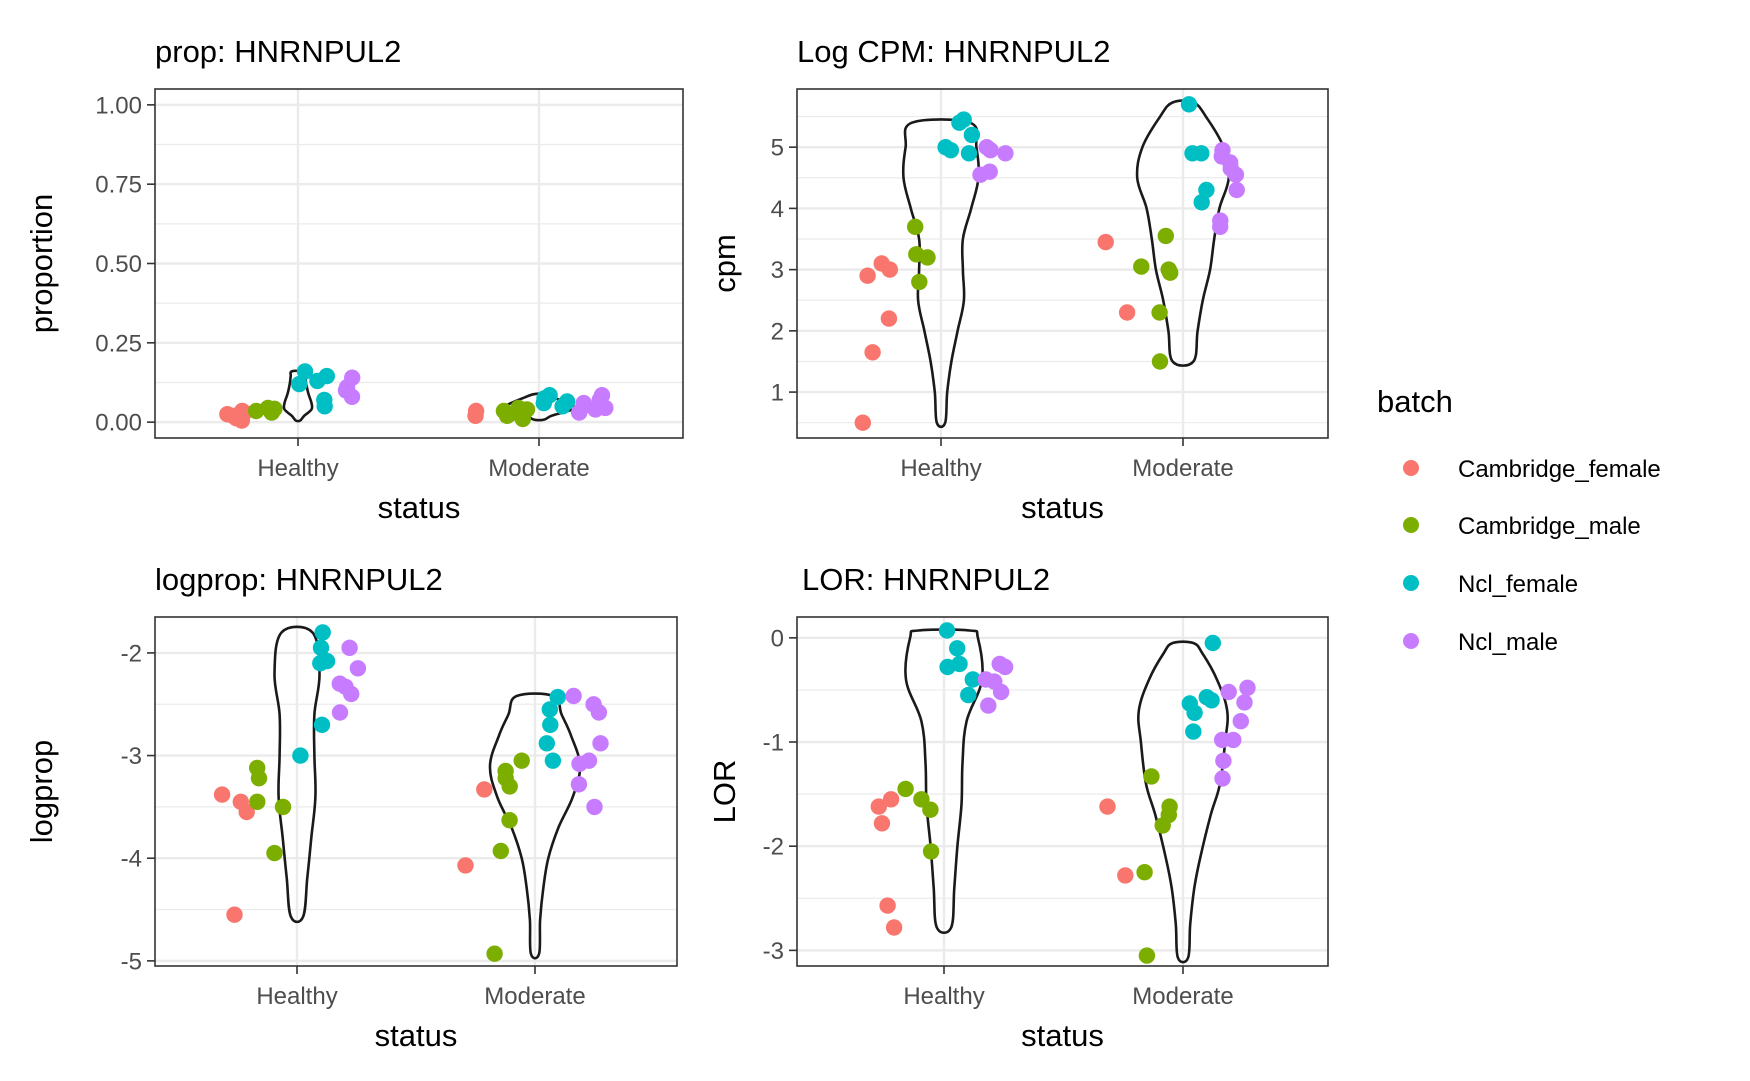 This screenshot has height=1081, width=1750. What do you see at coordinates (1508, 642) in the screenshot?
I see `legend-label-ncl-male: Ncl_male` at bounding box center [1508, 642].